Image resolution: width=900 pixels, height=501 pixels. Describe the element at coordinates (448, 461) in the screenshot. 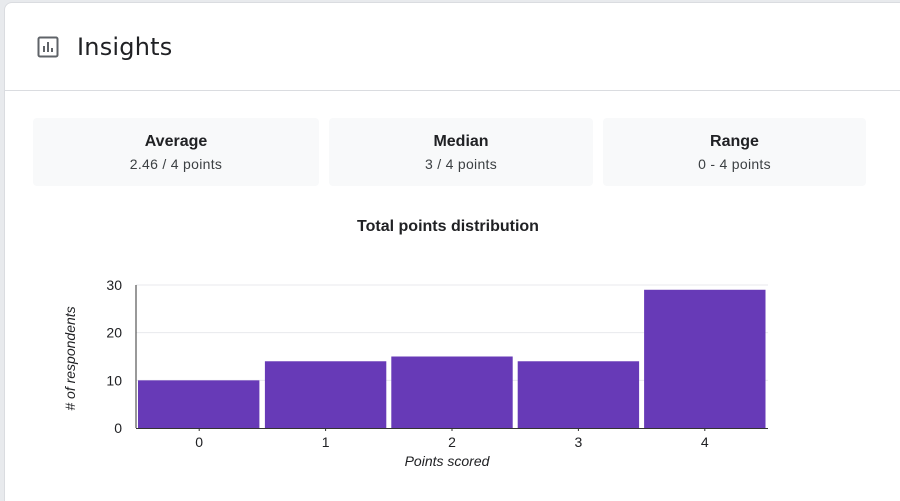

I see `x-axis-title: Points scored` at that location.